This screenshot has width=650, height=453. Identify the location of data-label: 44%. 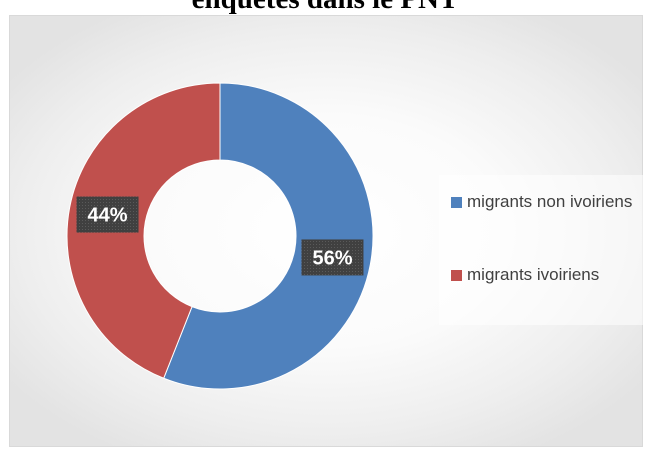
(107, 214).